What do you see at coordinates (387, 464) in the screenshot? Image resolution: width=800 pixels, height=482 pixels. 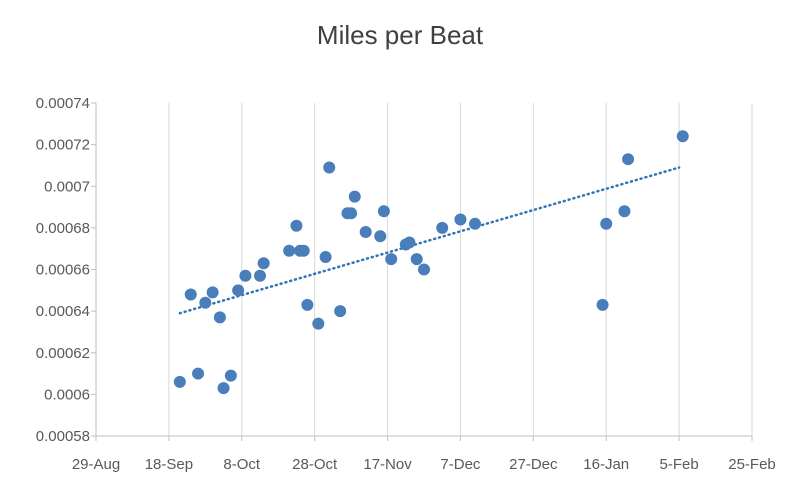 I see `x-tick-label: 17-Nov` at bounding box center [387, 464].